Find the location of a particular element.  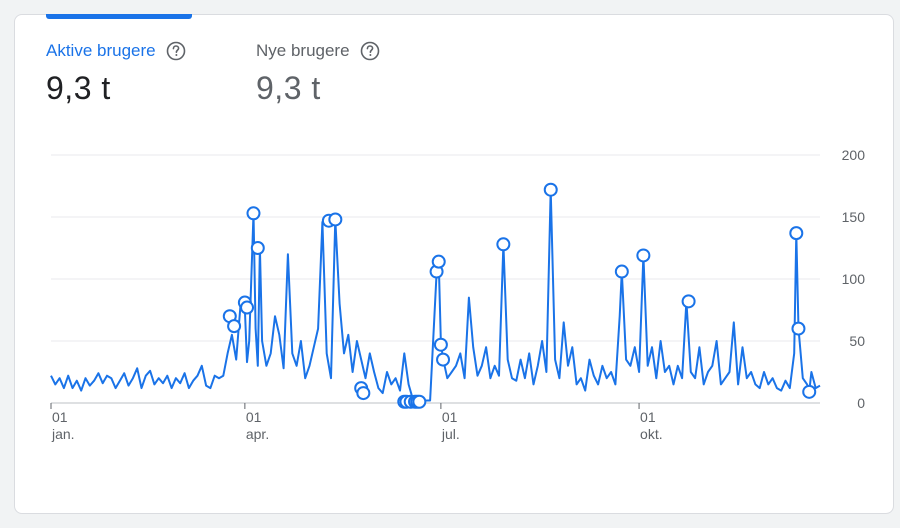

metric-tab-active-users: Aktive brugere 9,3 t is located at coordinates (116, 72).